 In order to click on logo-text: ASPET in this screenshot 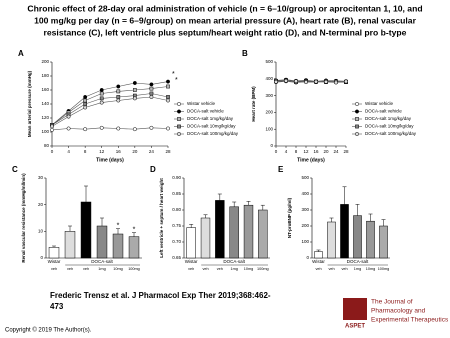, I will do `click(355, 327)`.